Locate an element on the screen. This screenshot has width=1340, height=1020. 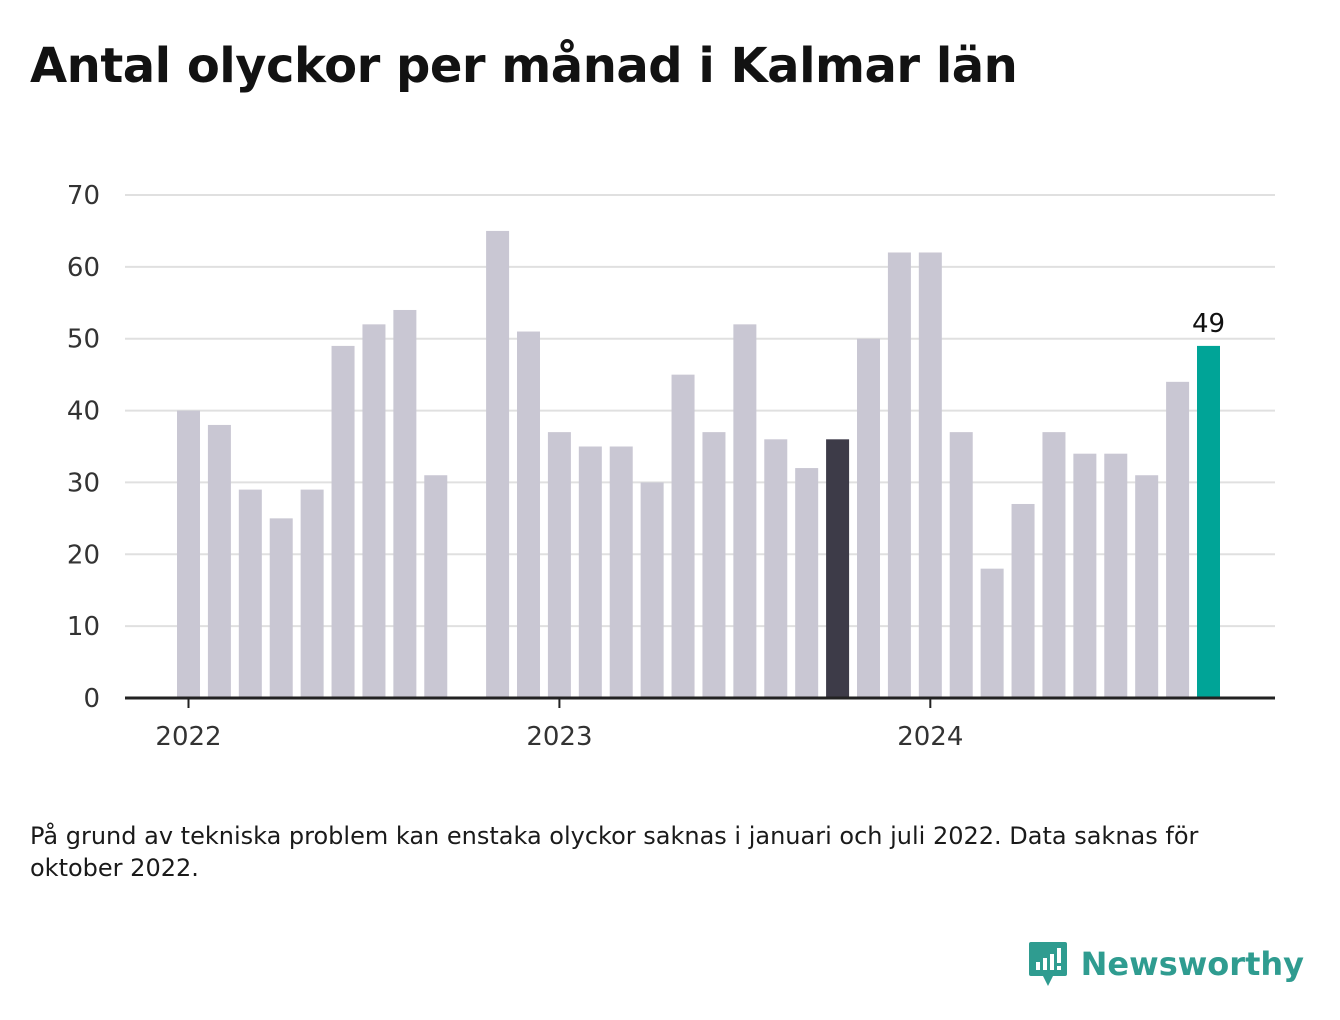
y-tick-label: 40 is located at coordinates (83, 412).